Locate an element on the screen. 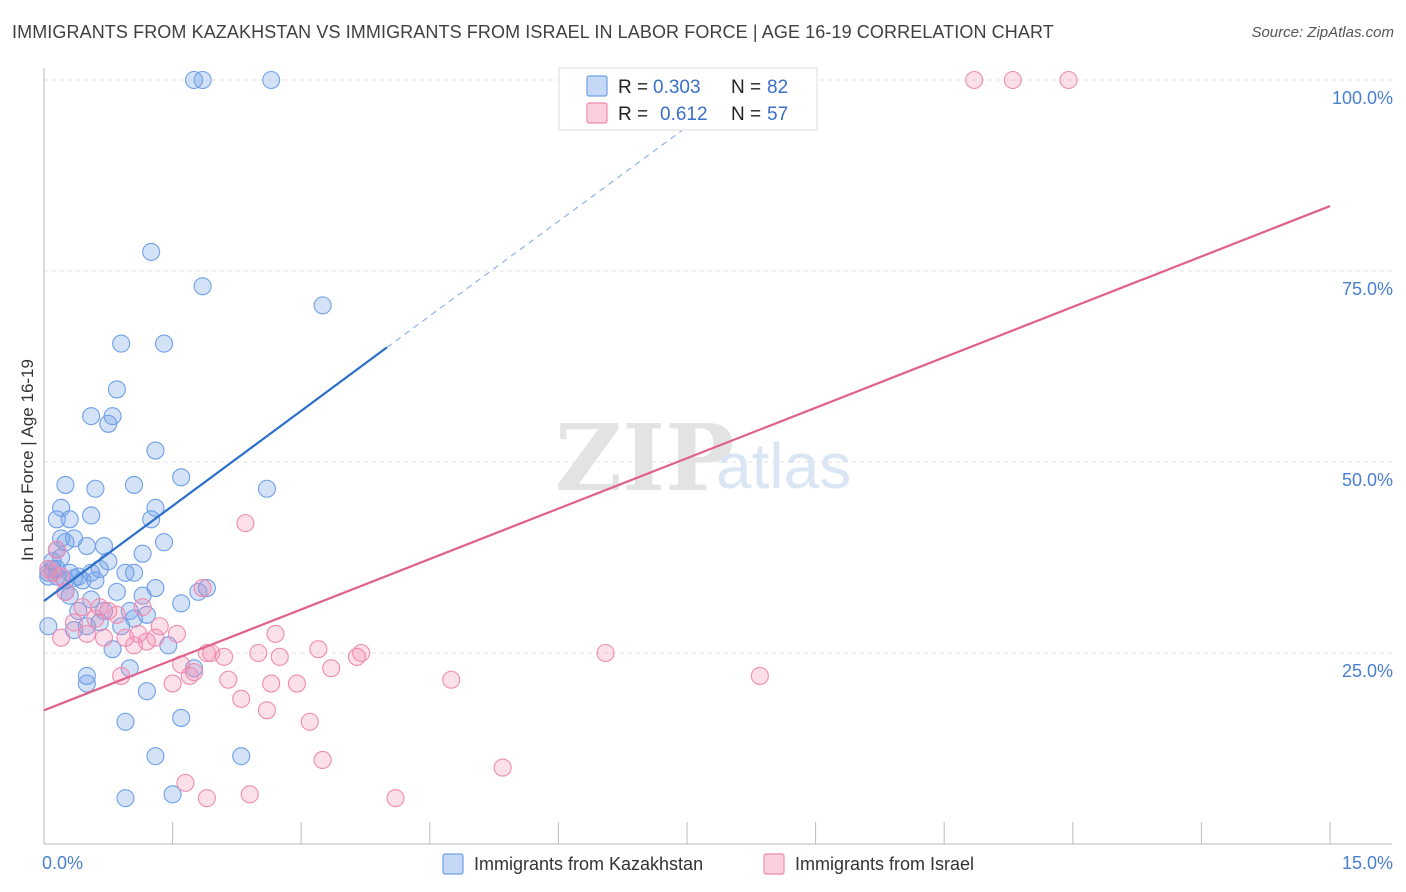 This screenshot has height=892, width=1406. trend-line-kazakhstan-extension is located at coordinates (558, 221).